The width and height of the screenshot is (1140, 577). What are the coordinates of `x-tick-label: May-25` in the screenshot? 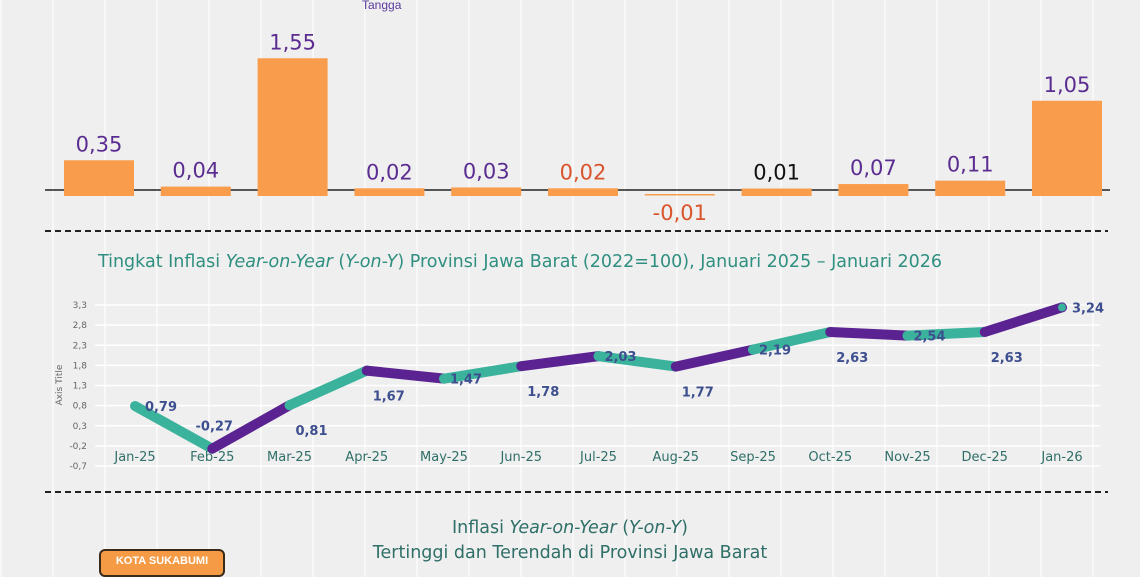 It's located at (444, 457).